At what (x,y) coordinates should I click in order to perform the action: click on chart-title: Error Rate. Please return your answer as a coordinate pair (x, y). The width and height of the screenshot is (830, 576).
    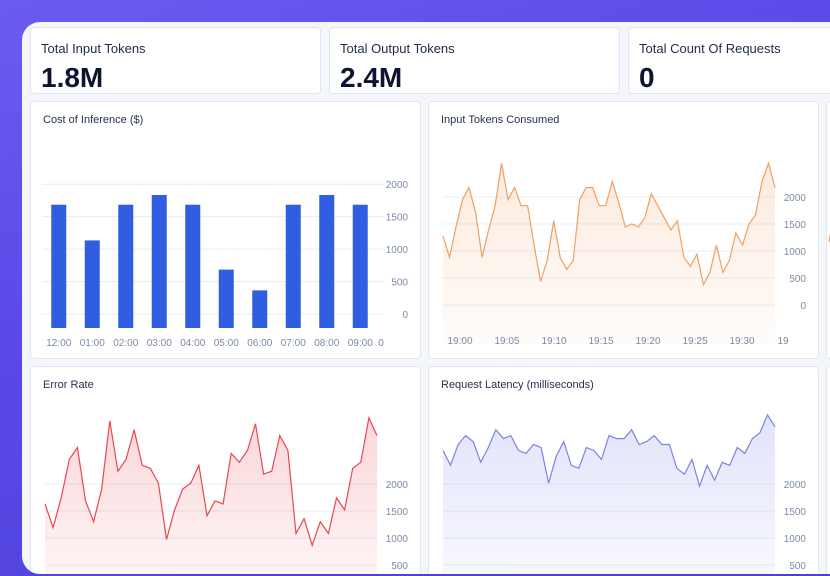
    Looking at the image, I should click on (68, 385).